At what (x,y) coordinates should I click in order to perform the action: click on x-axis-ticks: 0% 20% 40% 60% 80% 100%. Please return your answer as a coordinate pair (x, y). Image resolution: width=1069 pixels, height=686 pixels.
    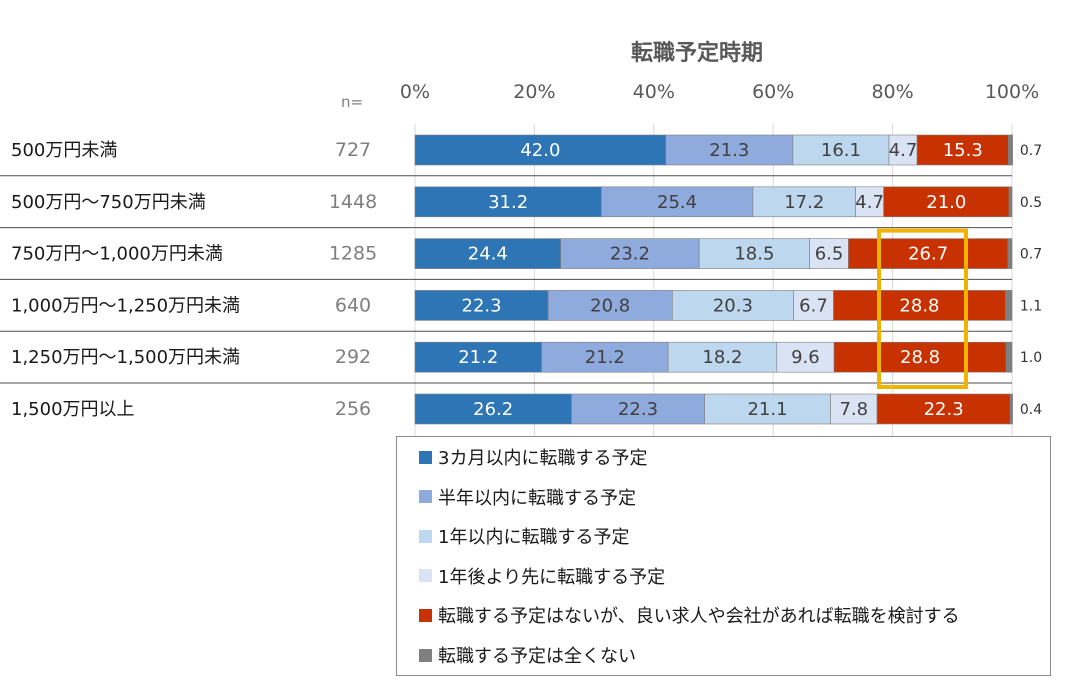
    Looking at the image, I should click on (719, 92).